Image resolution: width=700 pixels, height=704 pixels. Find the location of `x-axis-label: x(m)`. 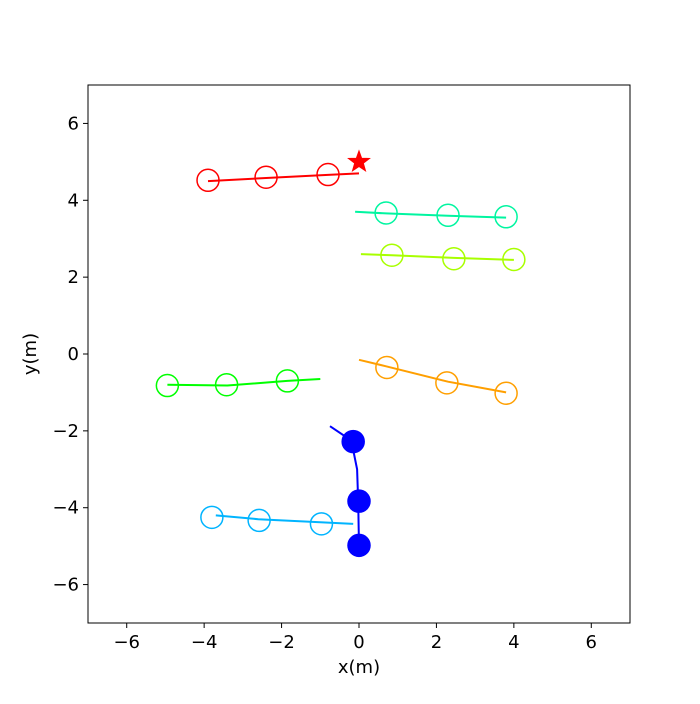

x-axis-label: x(m) is located at coordinates (359, 667).